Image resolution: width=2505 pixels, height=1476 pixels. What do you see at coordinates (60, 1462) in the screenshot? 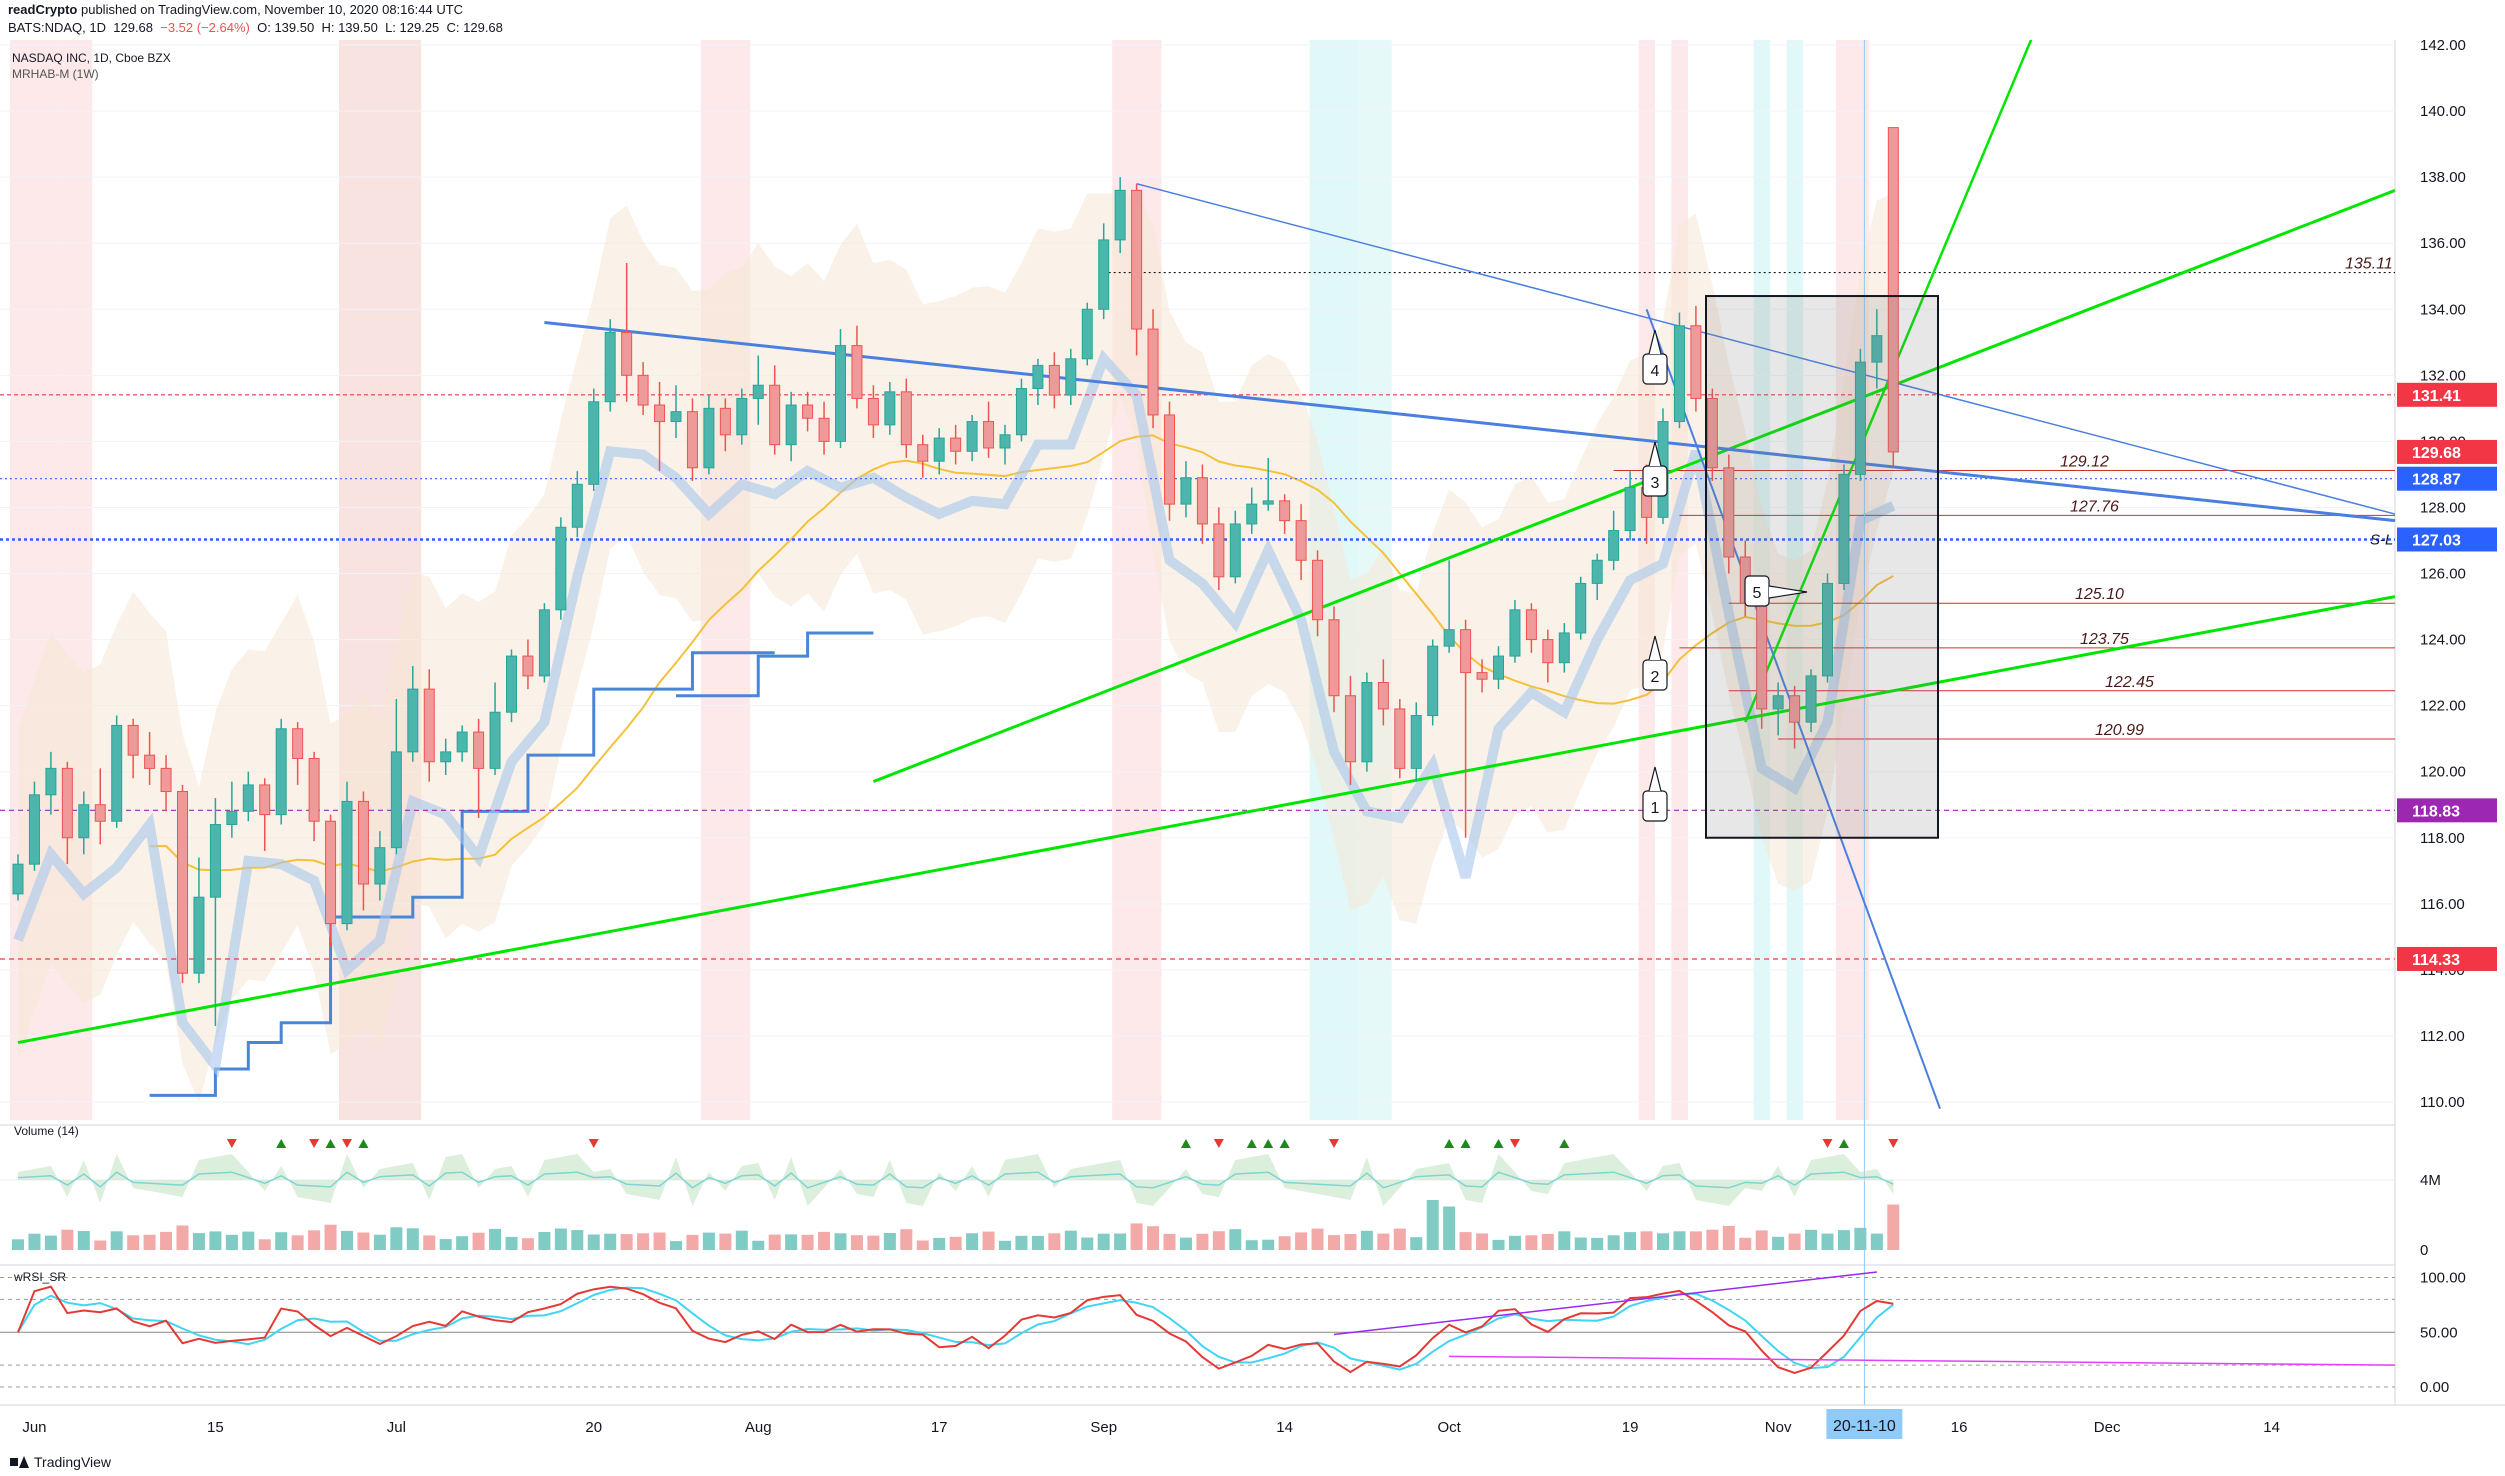
I see `tradingview-logo: TradingView` at bounding box center [60, 1462].